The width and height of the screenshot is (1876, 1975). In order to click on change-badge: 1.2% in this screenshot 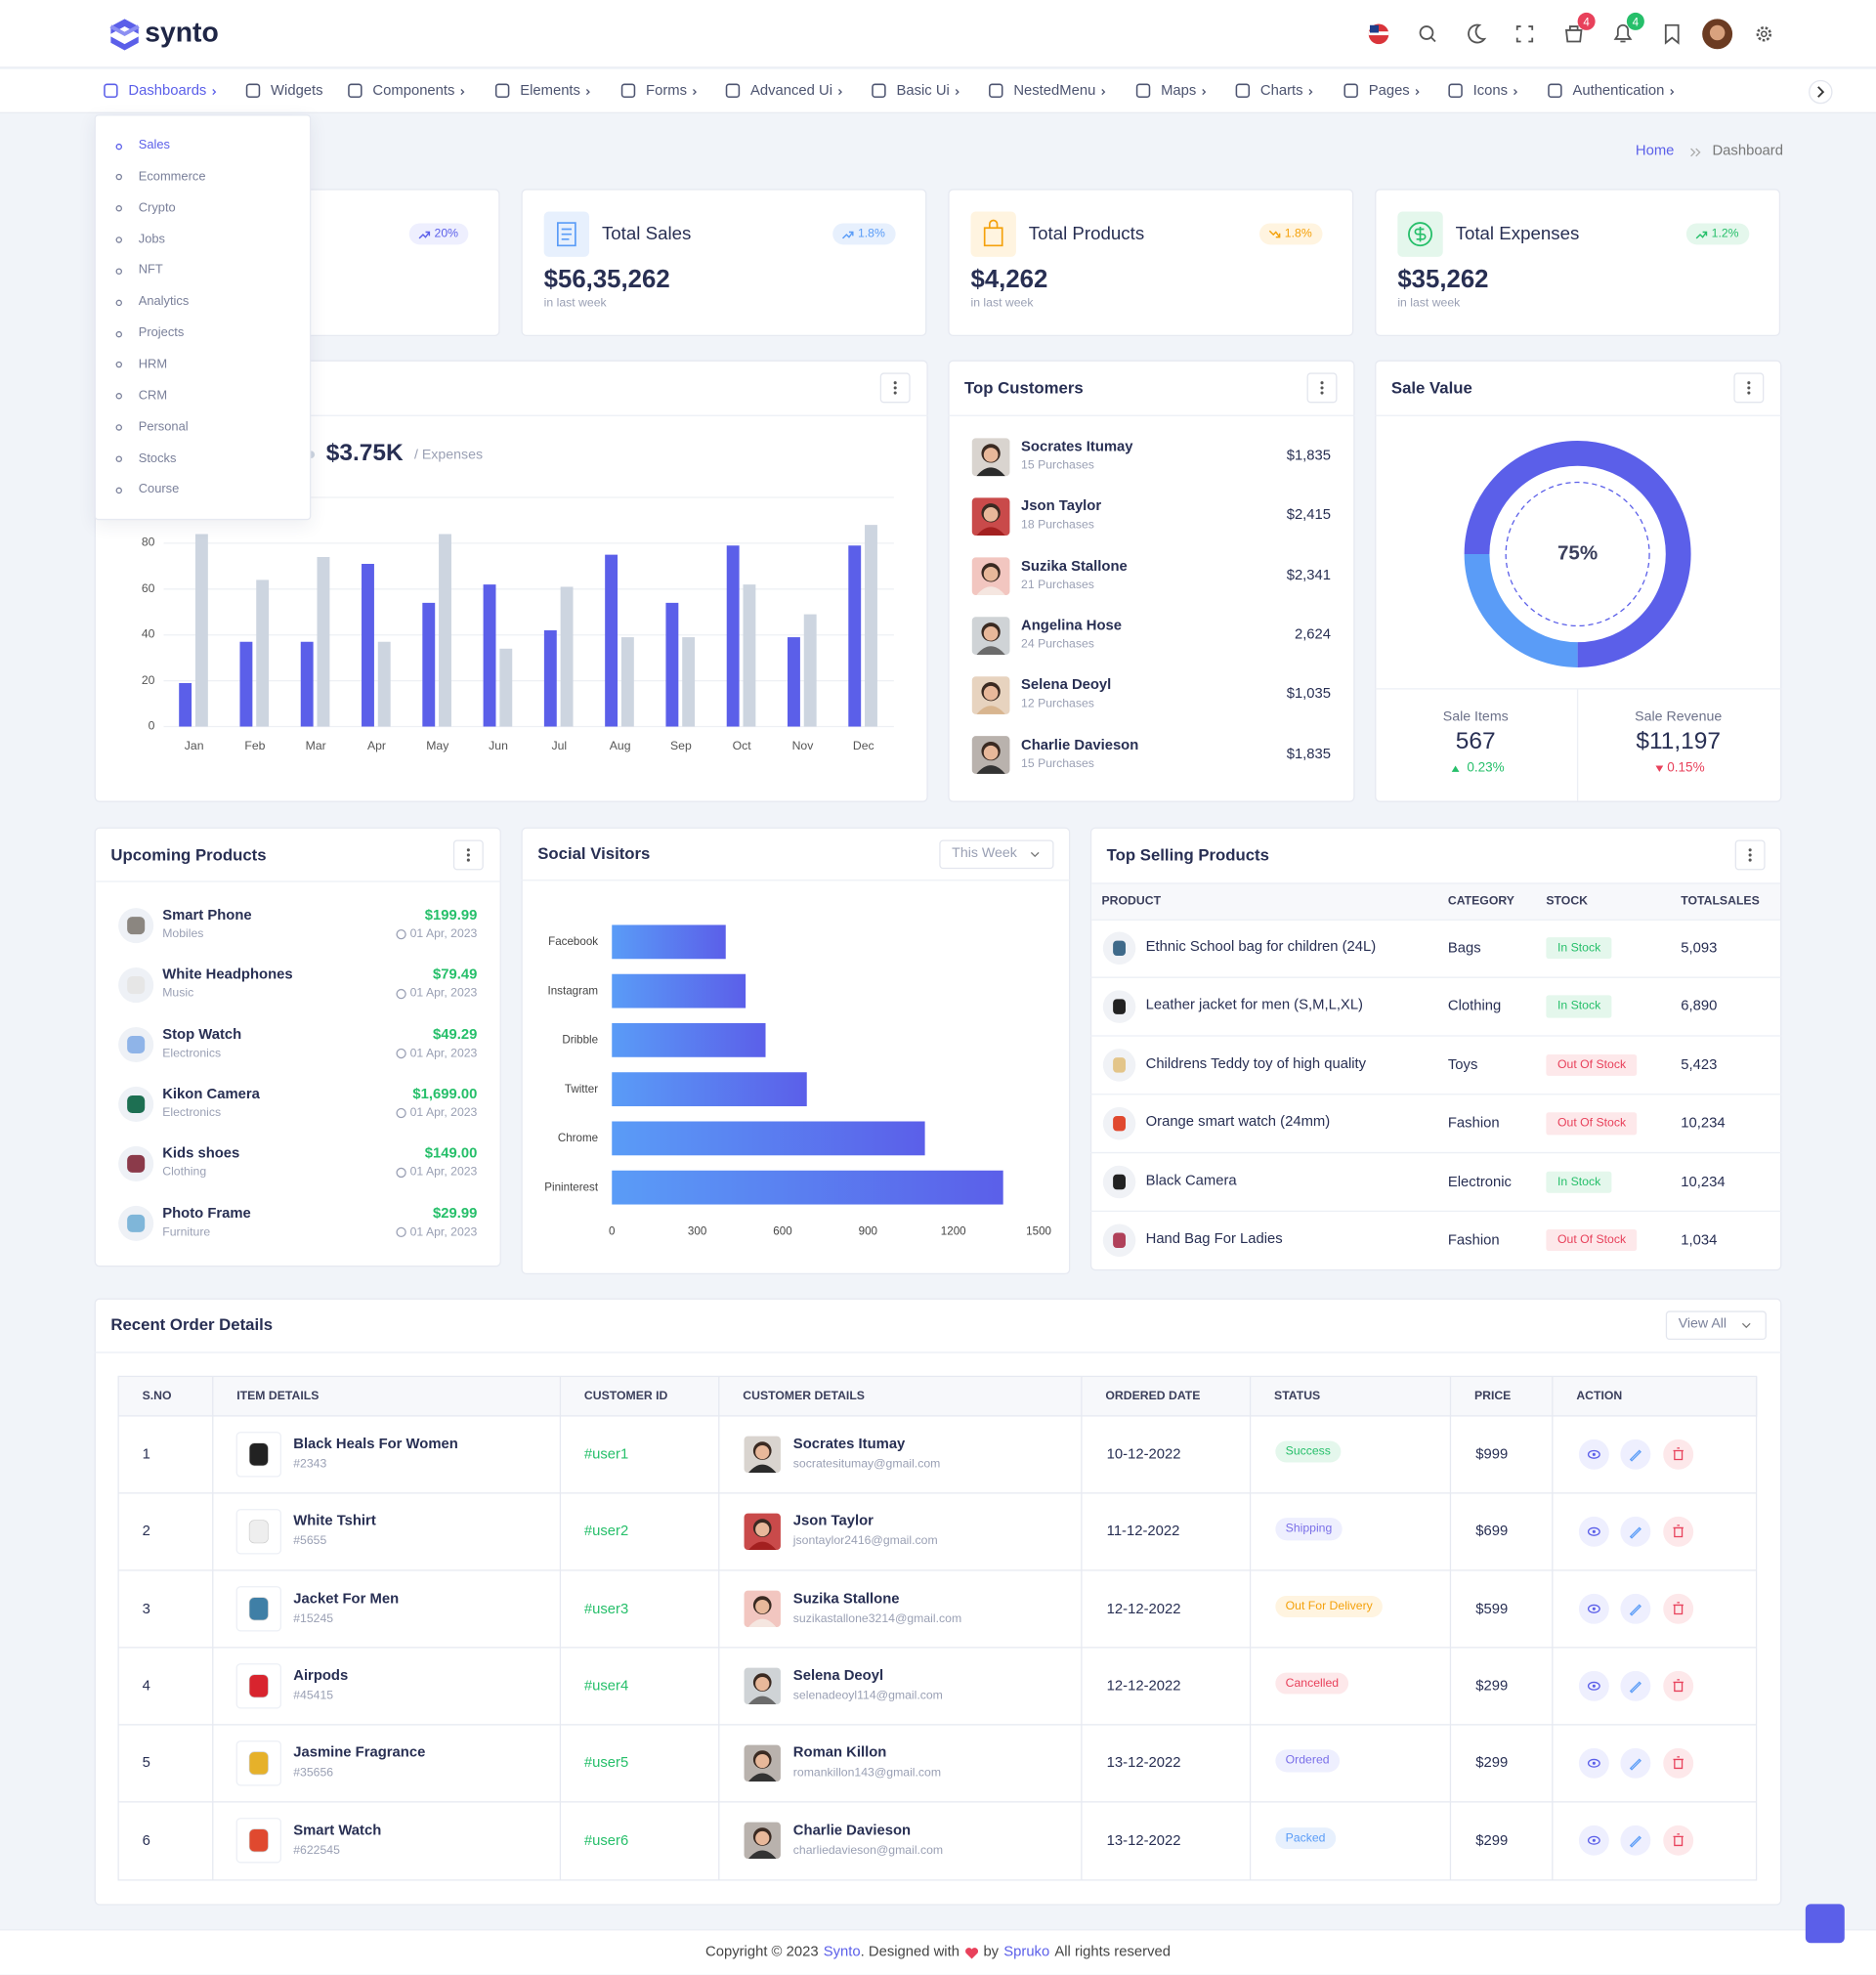, I will do `click(1717, 234)`.